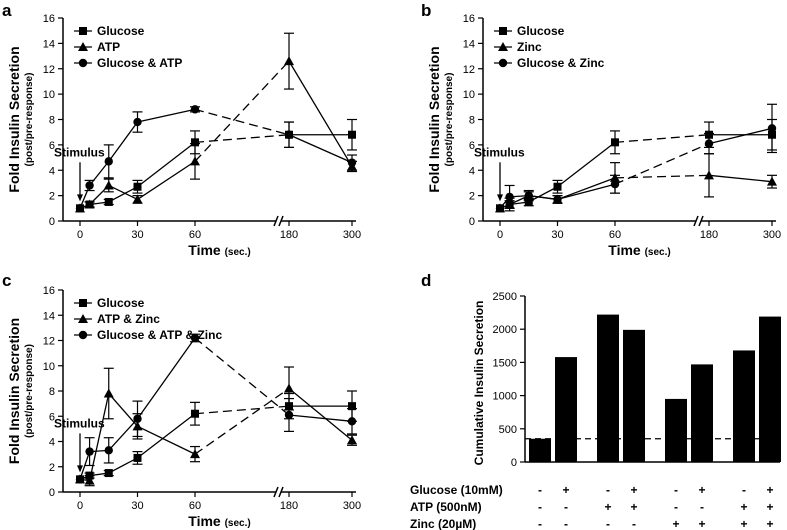  I want to click on series-circle, so click(216, 159).